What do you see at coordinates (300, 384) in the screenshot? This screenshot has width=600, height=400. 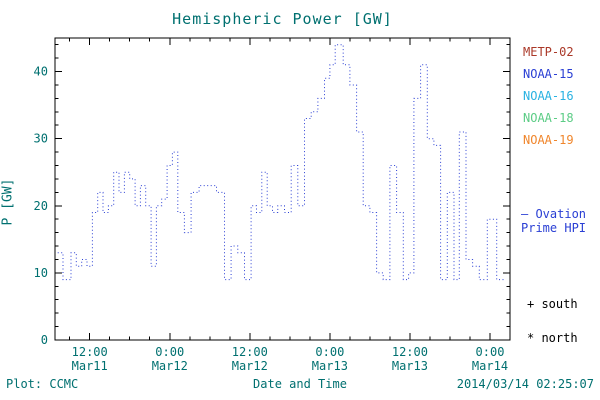 I see `x-axis-label: Date and Time` at bounding box center [300, 384].